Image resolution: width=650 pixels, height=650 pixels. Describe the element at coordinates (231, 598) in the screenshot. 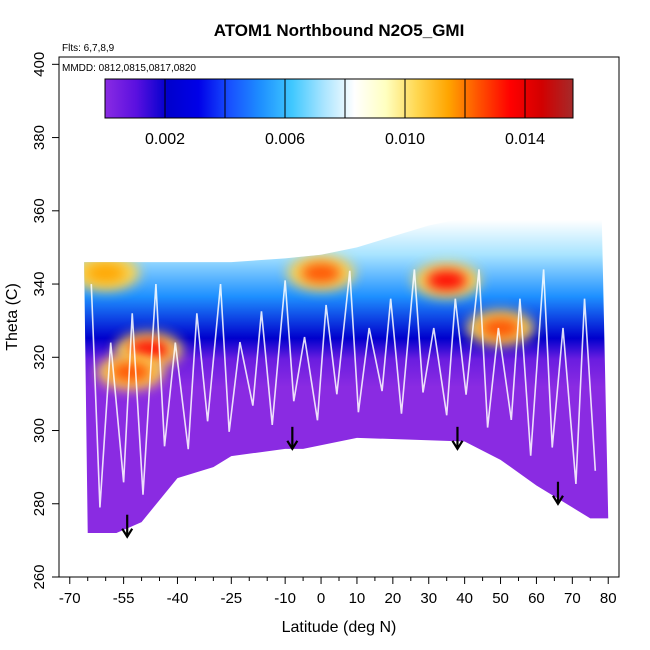

I see `x-tick-label: -25` at that location.